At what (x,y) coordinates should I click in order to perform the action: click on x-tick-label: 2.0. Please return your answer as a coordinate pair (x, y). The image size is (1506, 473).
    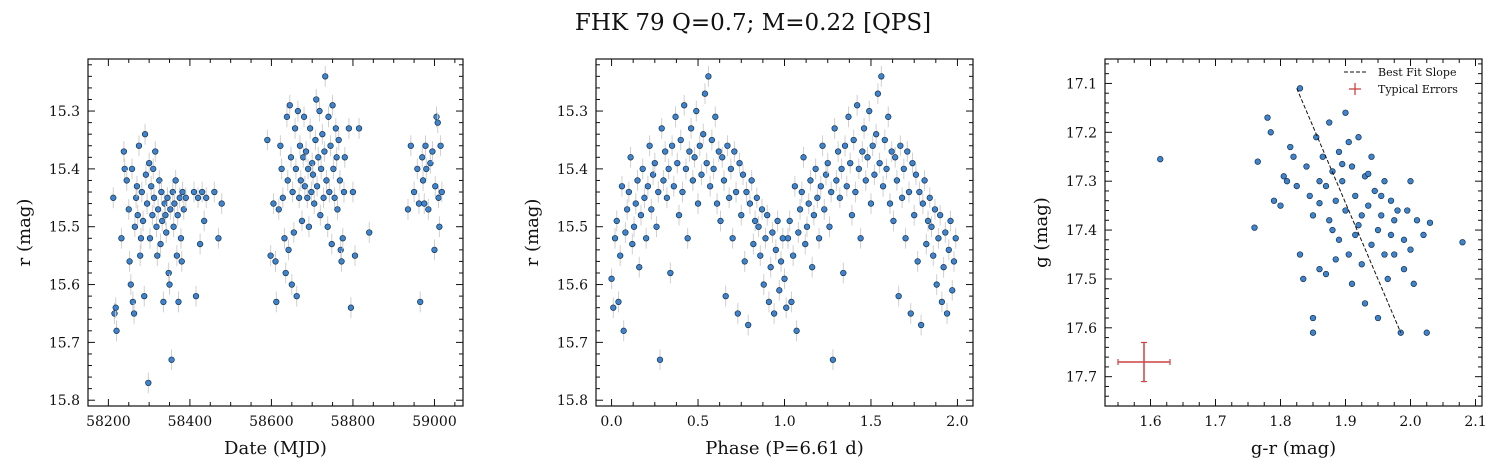
    Looking at the image, I should click on (957, 422).